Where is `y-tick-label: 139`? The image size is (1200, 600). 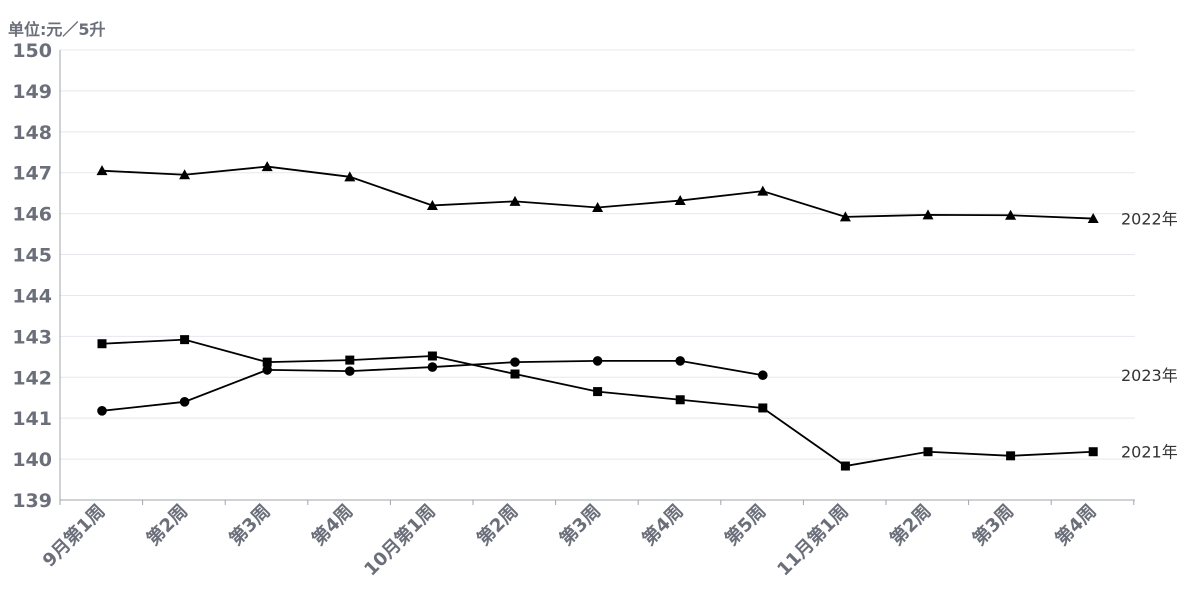
y-tick-label: 139 is located at coordinates (32, 501).